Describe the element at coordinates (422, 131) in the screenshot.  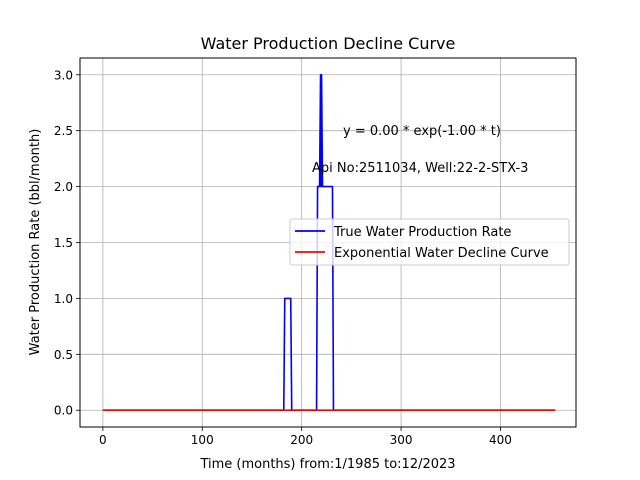
I see `equation-annotation: y = 0.00 * exp(-1.00 * t)` at that location.